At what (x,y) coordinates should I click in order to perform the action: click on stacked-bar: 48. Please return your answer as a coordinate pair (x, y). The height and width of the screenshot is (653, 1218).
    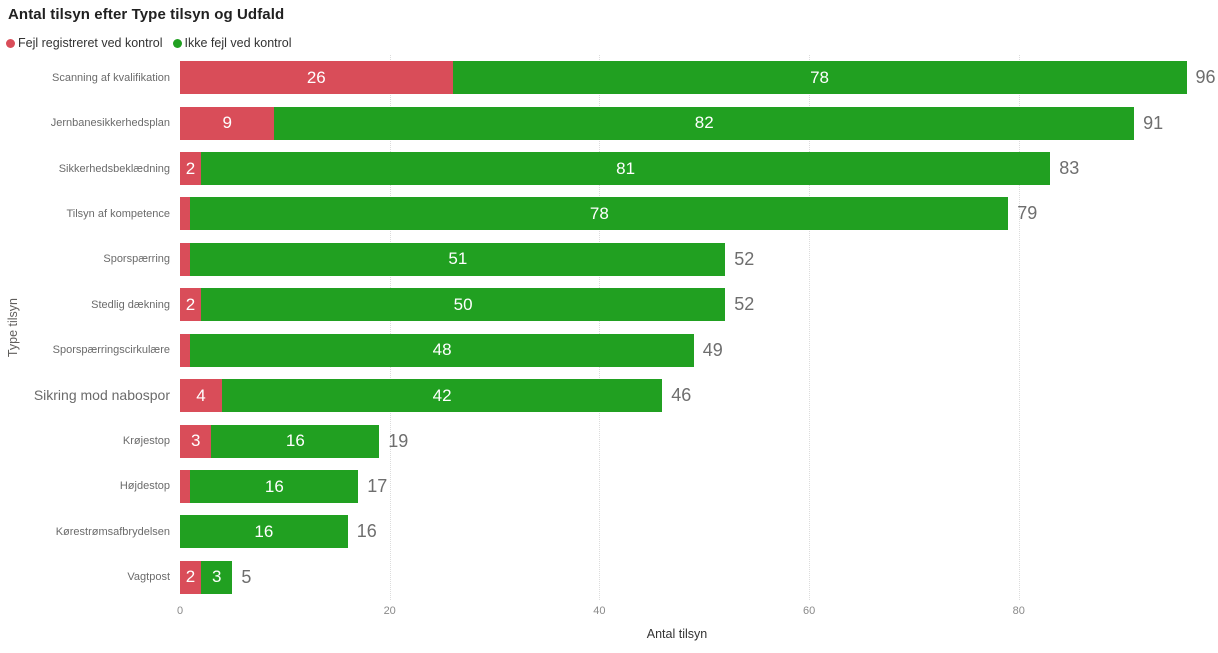
    Looking at the image, I should click on (437, 350).